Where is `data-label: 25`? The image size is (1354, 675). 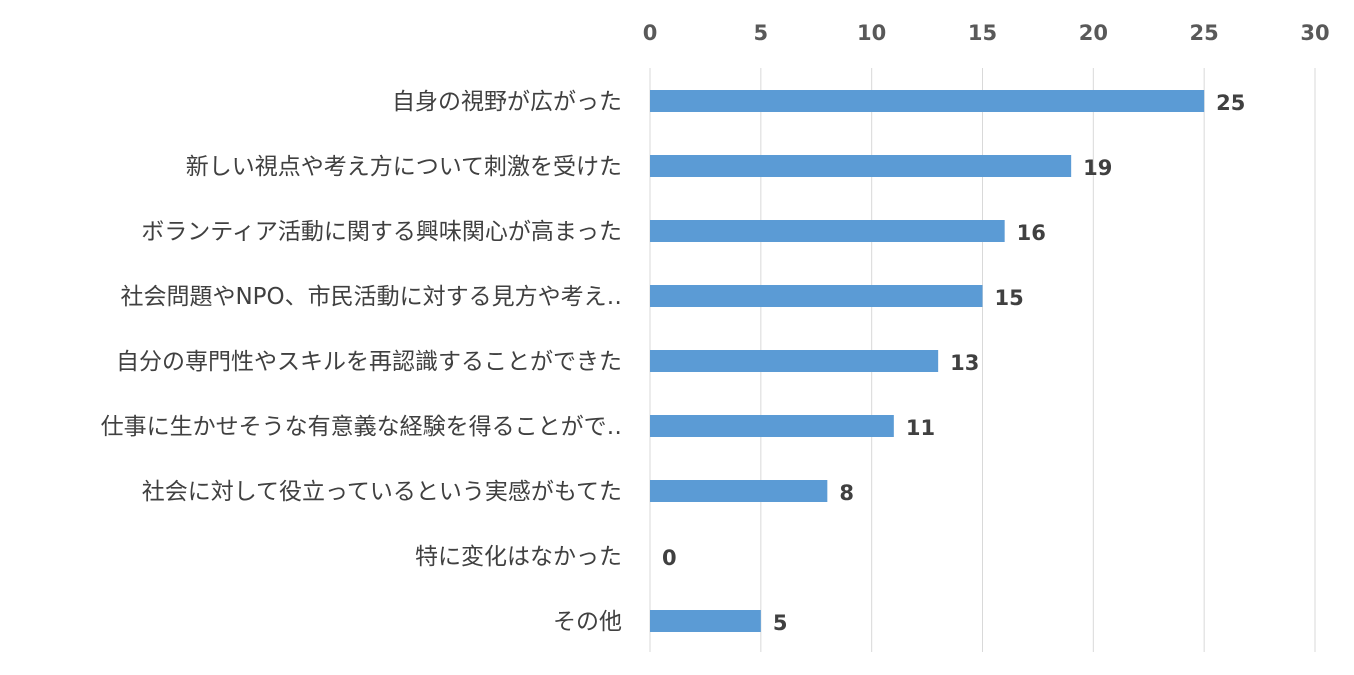
data-label: 25 is located at coordinates (1230, 103).